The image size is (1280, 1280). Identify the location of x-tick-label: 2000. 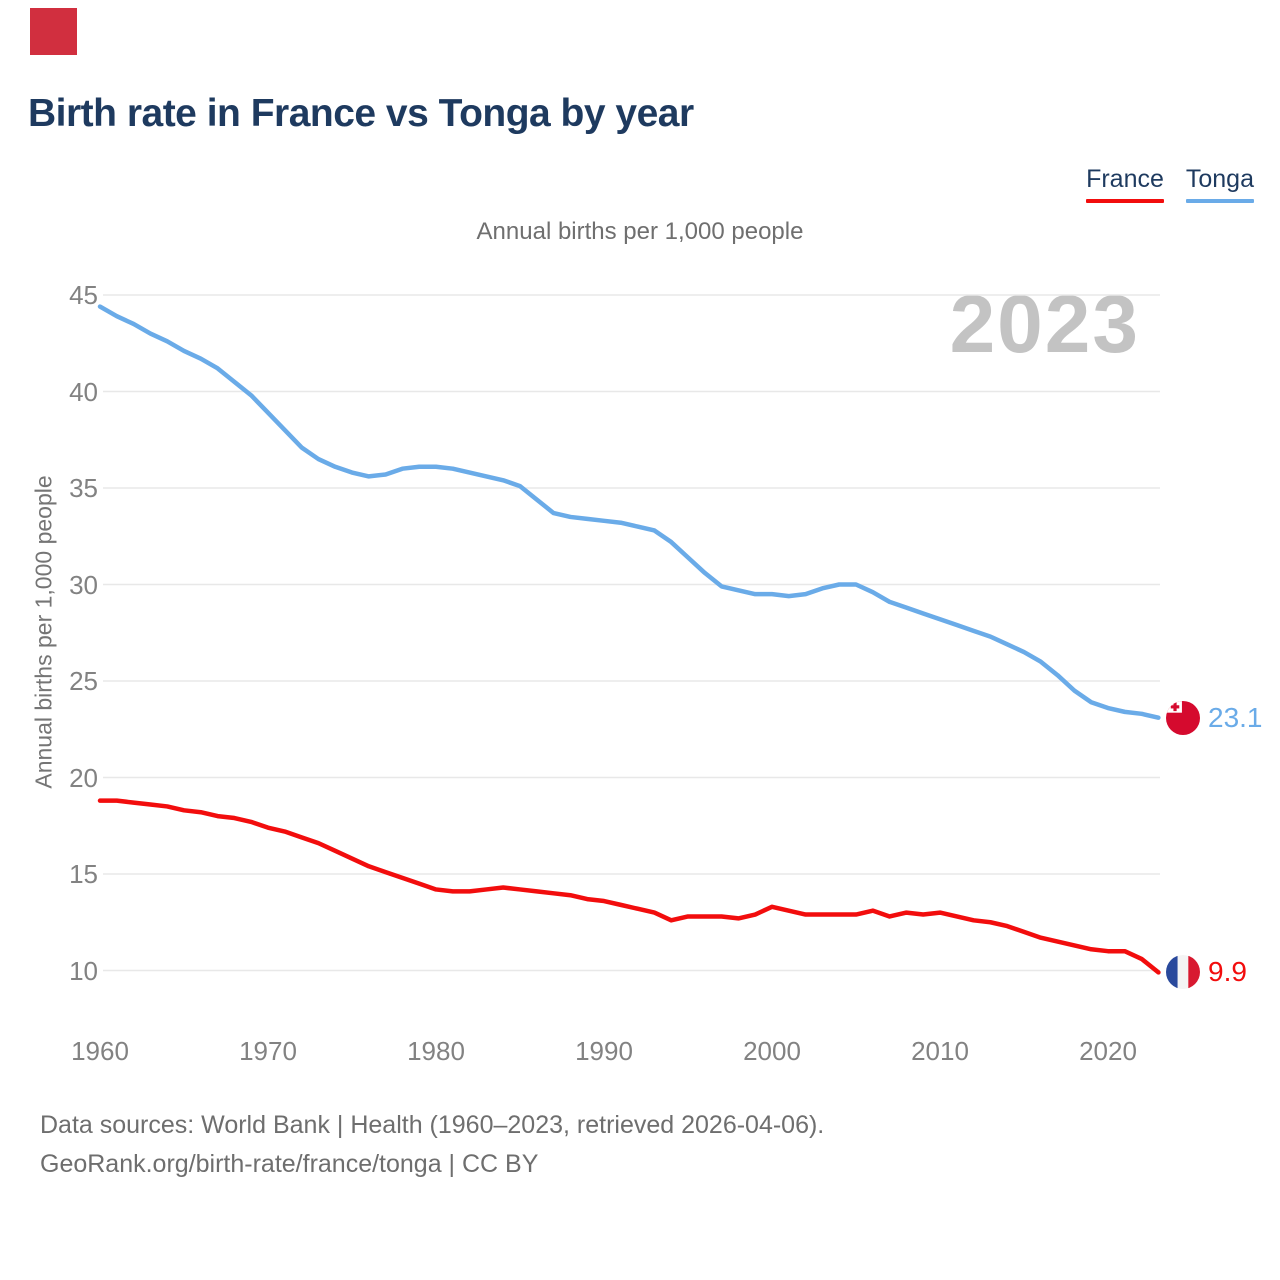
(772, 1051).